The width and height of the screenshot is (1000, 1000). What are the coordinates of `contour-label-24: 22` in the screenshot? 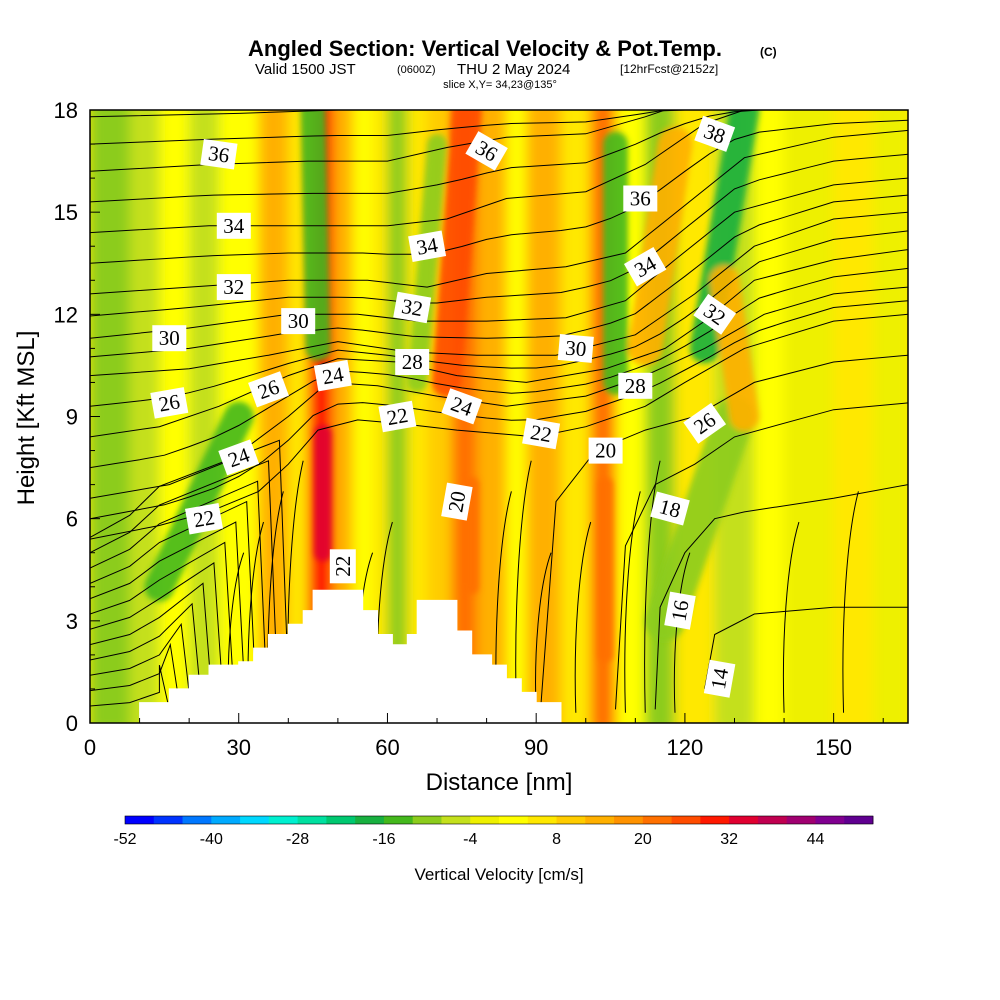 It's located at (342, 566).